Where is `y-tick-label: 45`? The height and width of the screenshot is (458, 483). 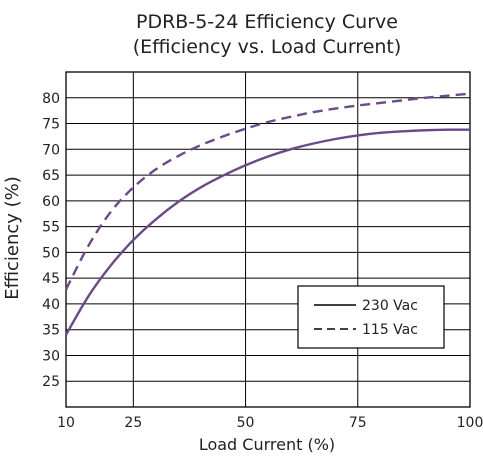
y-tick-label: 45 is located at coordinates (51, 279).